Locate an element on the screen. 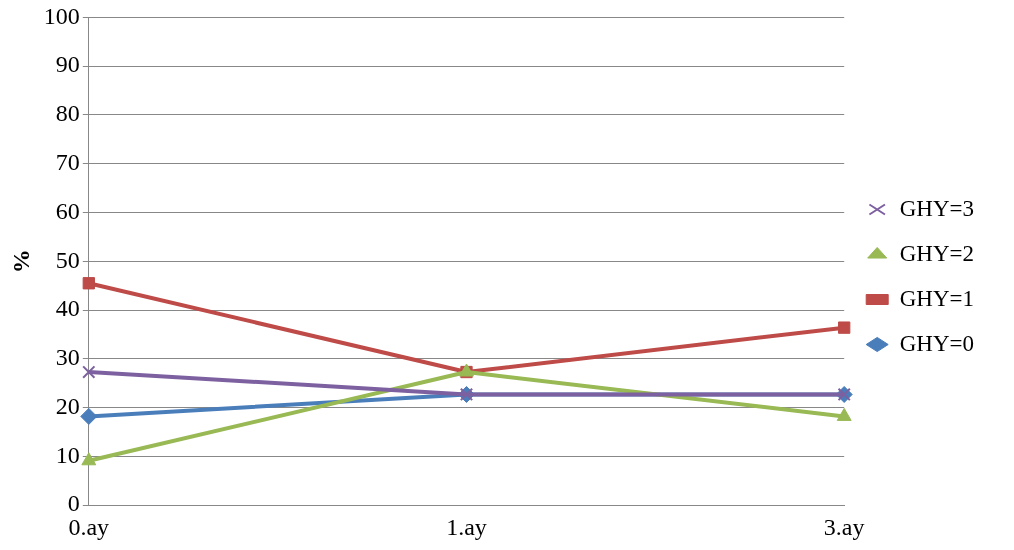  y-tick-label: 20 is located at coordinates (67, 405).